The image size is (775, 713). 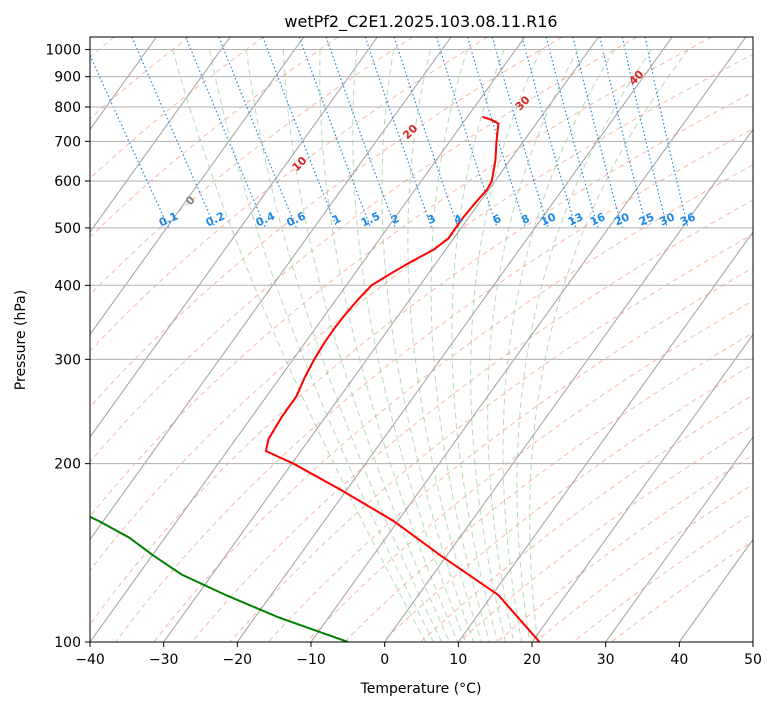 What do you see at coordinates (79, 245) in the screenshot?
I see `dry-adiabat-label: -10` at bounding box center [79, 245].